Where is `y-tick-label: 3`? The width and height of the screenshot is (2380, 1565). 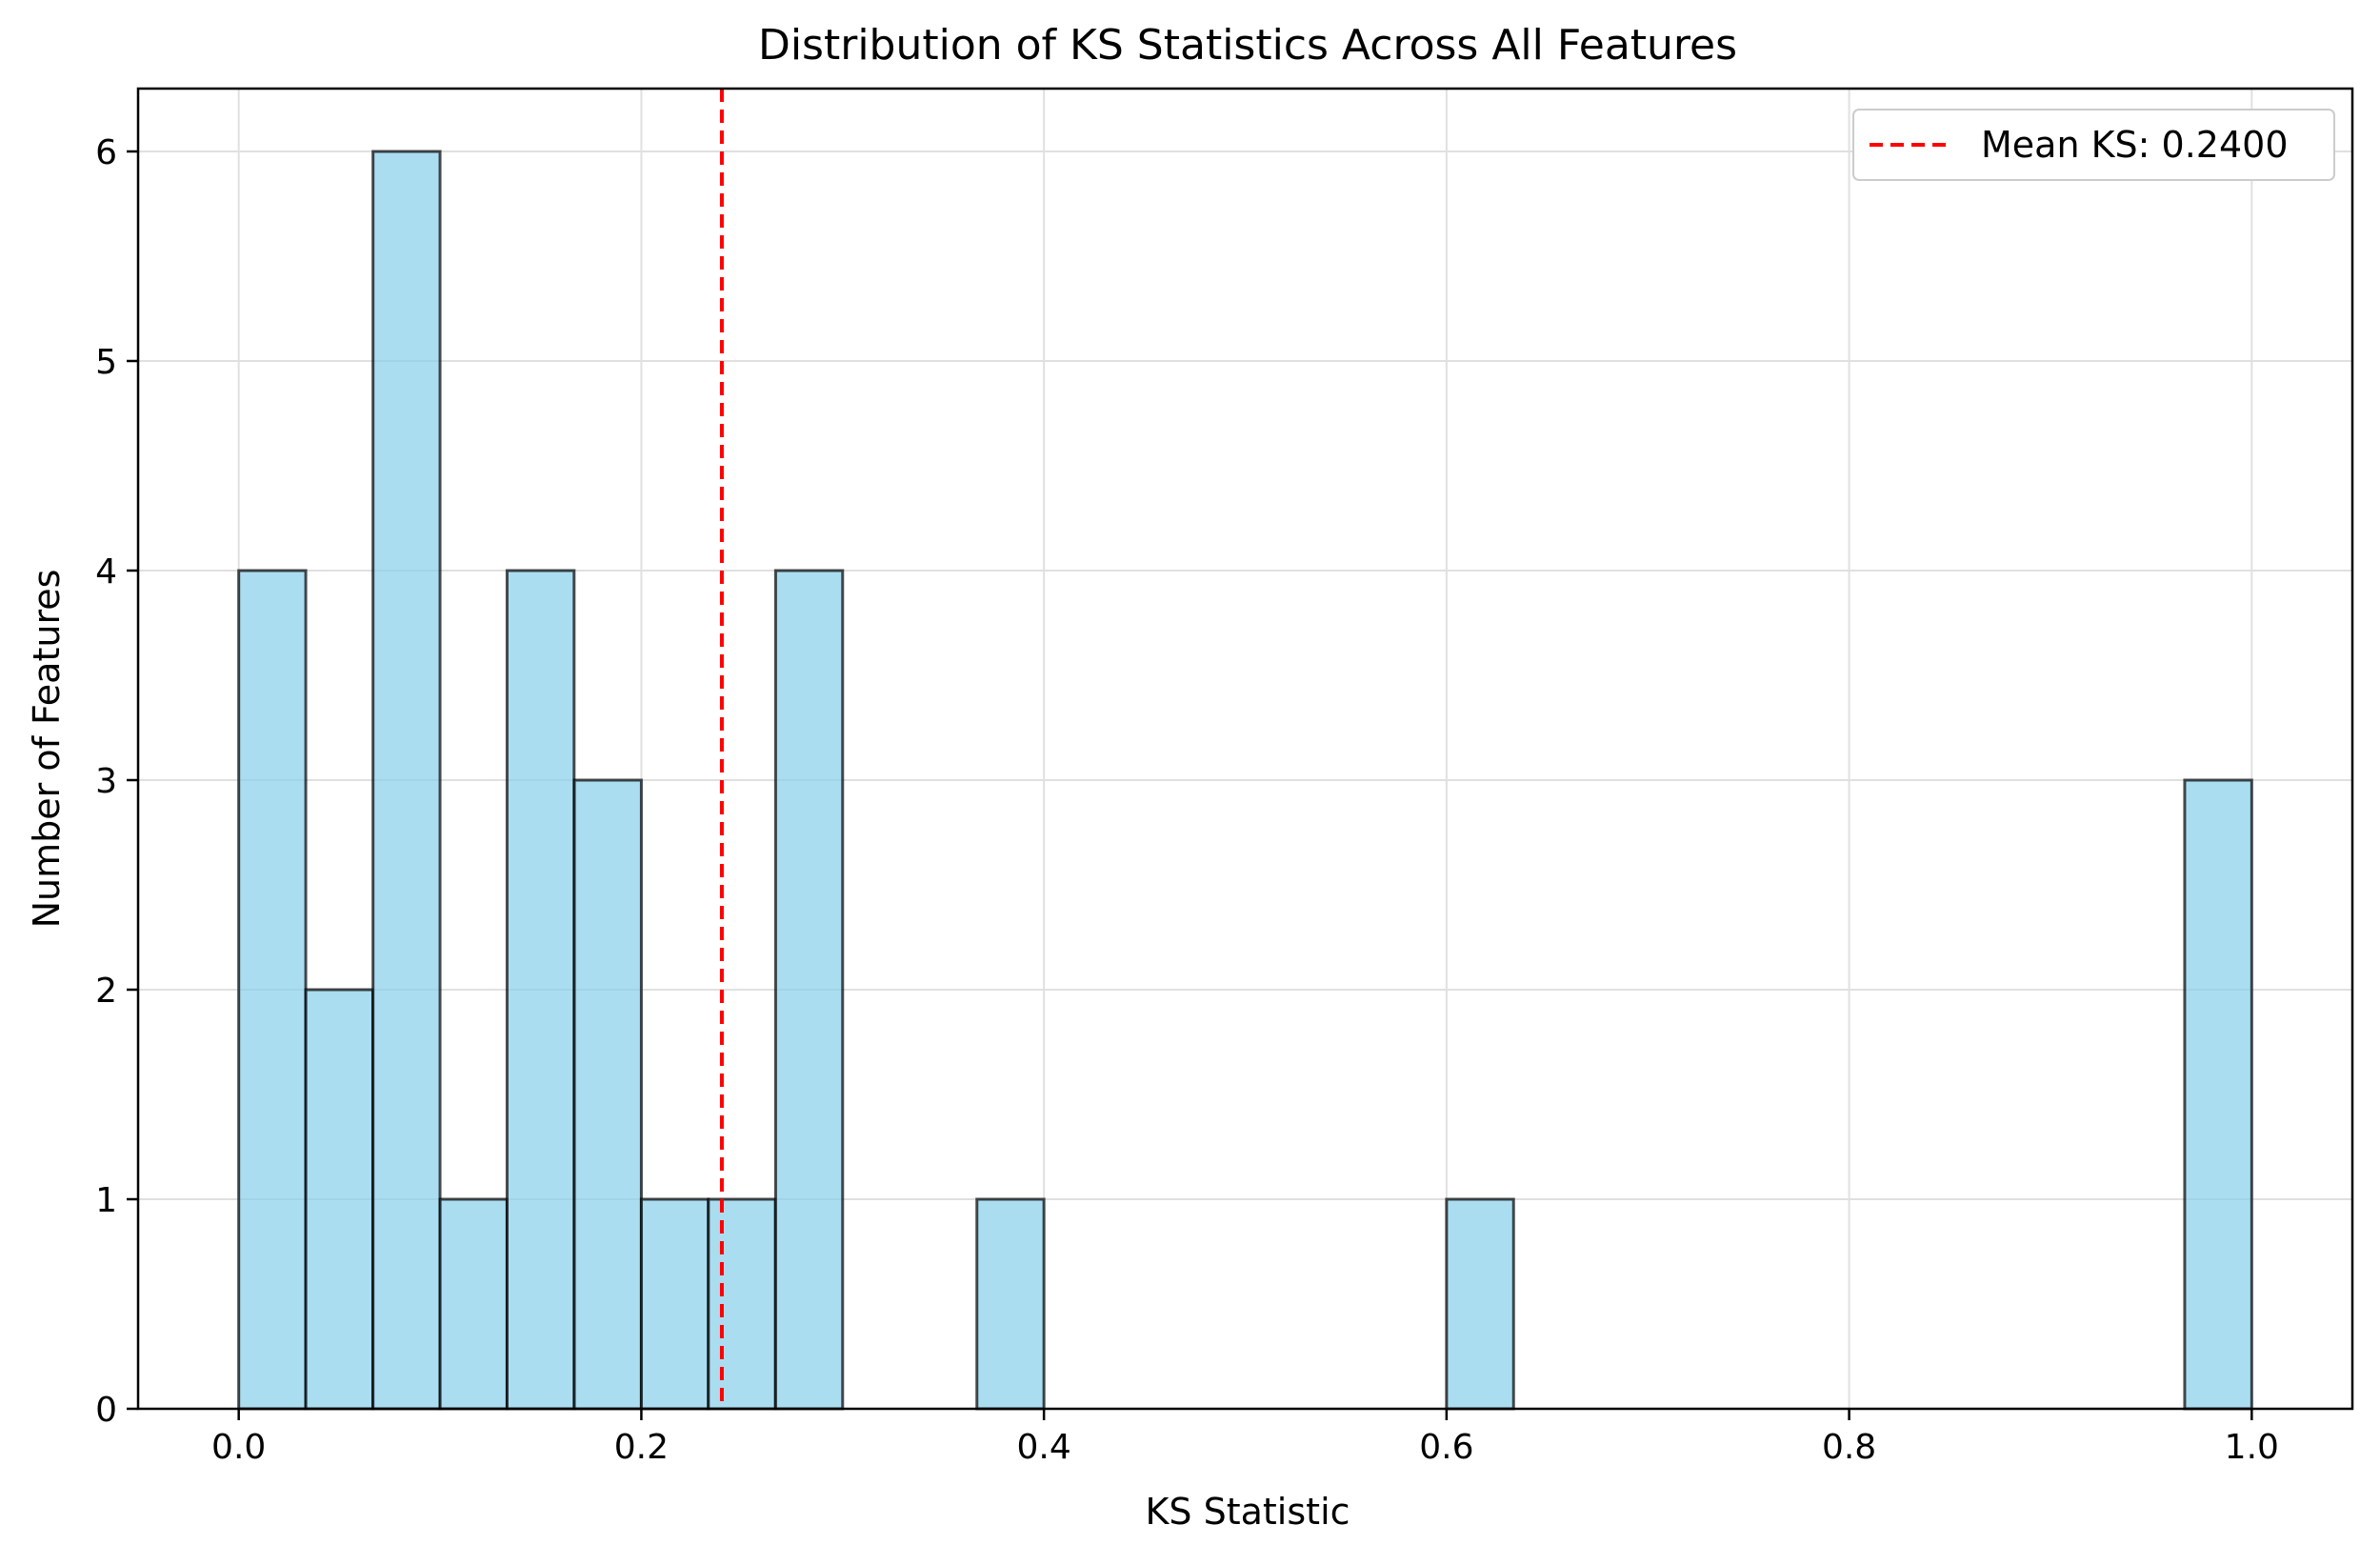 y-tick-label: 3 is located at coordinates (106, 781).